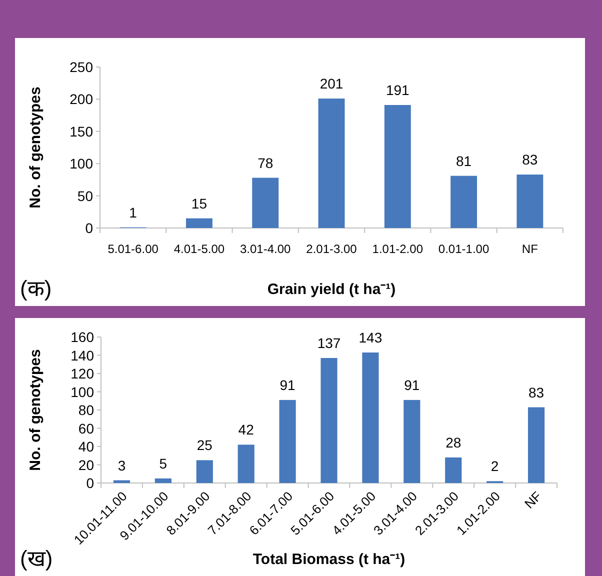 The image size is (602, 576). What do you see at coordinates (329, 559) in the screenshot?
I see `x-axis-title: Total Biomass (t ha⁻¹)` at bounding box center [329, 559].